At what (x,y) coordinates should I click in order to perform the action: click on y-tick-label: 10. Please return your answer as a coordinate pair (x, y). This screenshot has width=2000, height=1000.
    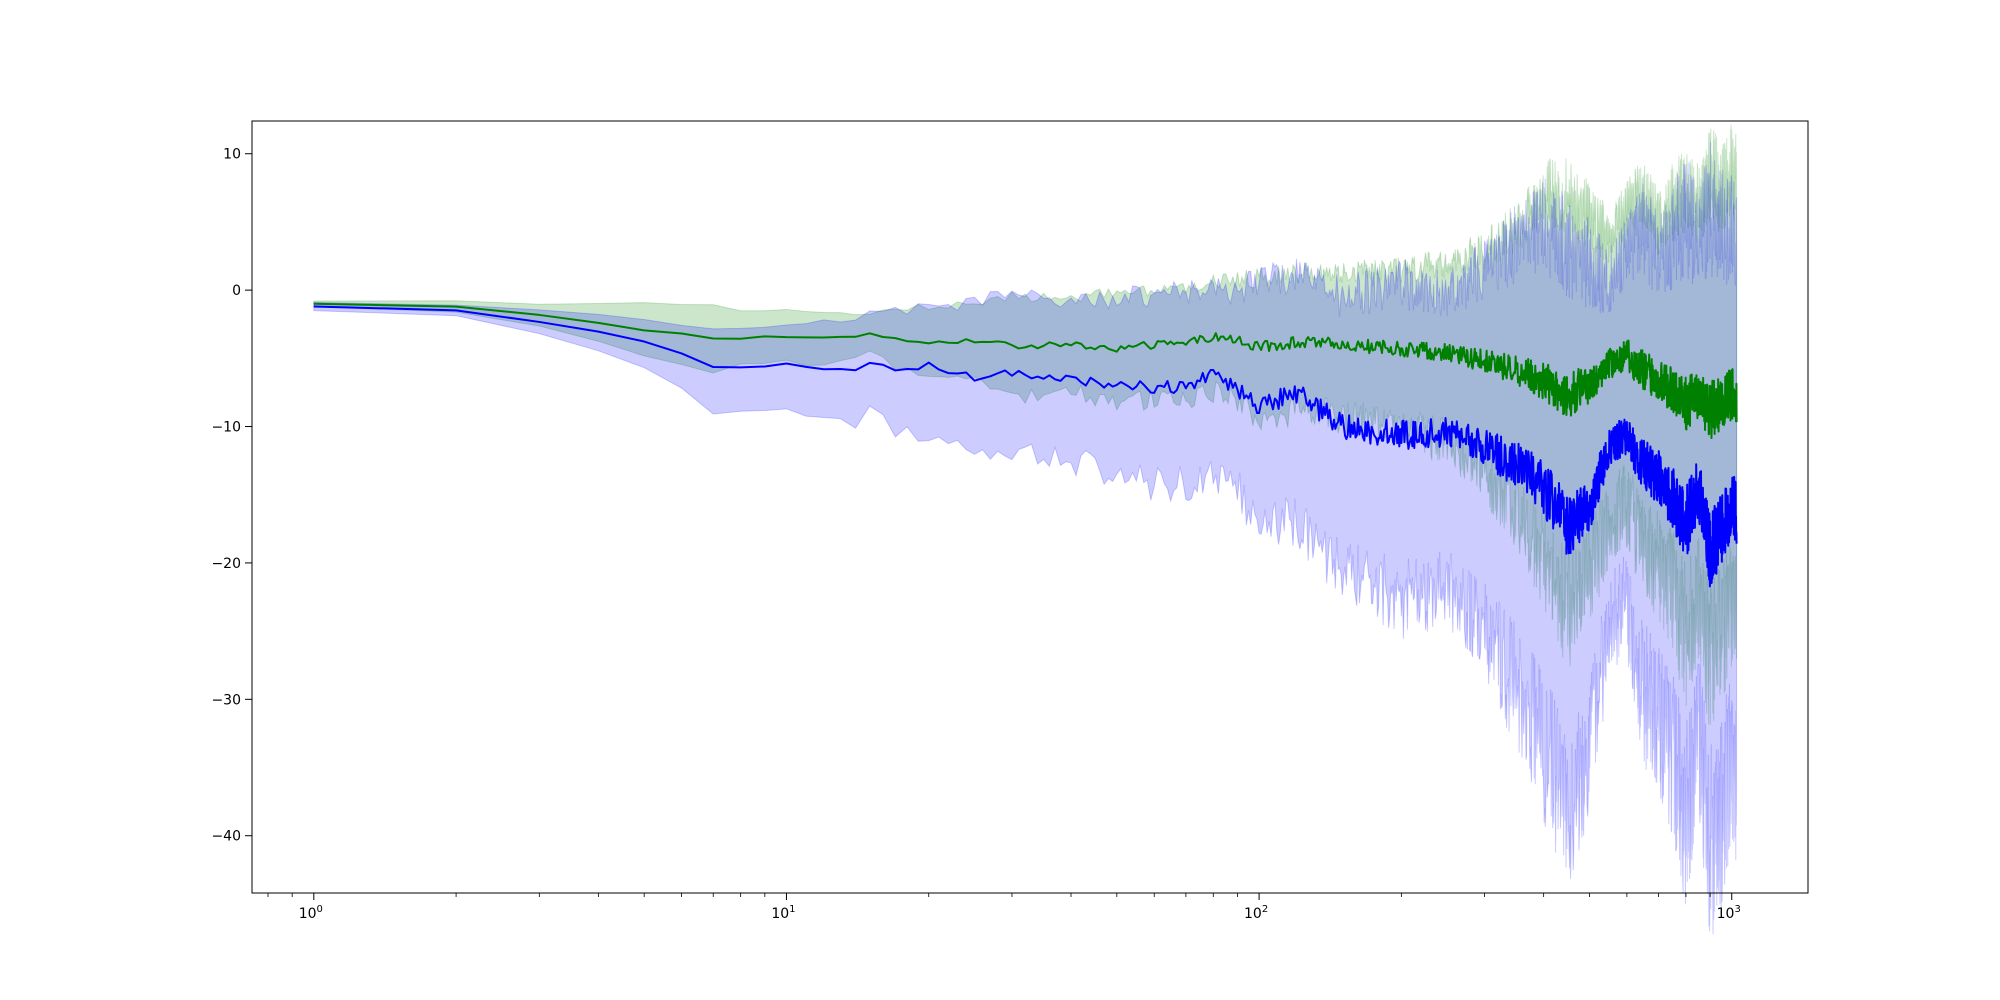
    Looking at the image, I should click on (232, 155).